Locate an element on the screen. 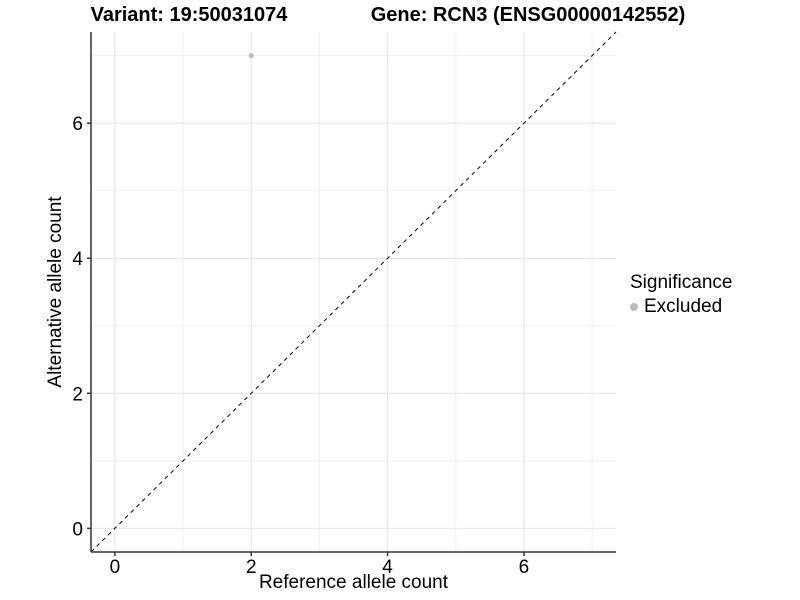 This screenshot has width=800, height=600. legend-item: Excluded is located at coordinates (681, 306).